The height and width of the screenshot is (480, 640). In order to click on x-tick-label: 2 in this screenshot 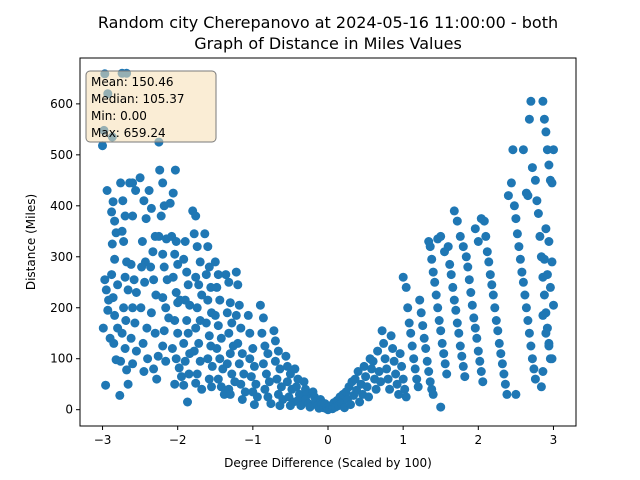, I will do `click(478, 440)`.